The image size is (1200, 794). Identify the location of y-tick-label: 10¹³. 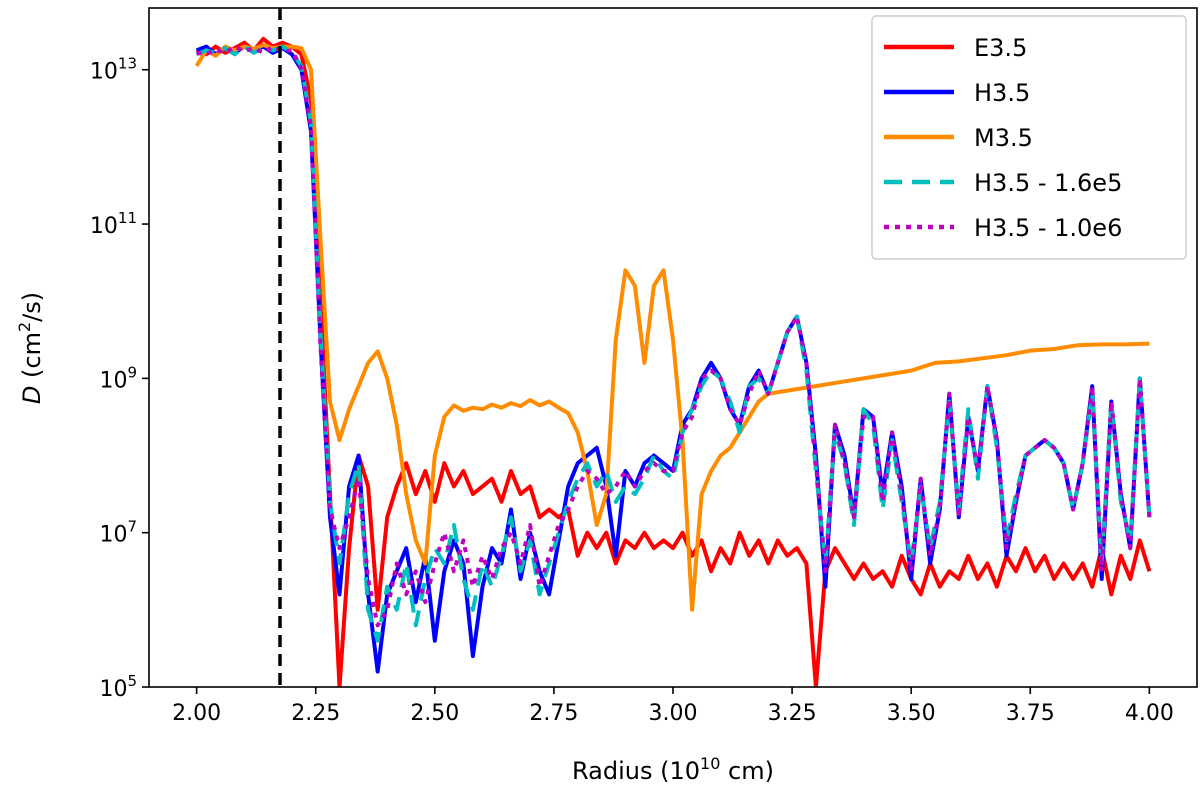
(113, 70).